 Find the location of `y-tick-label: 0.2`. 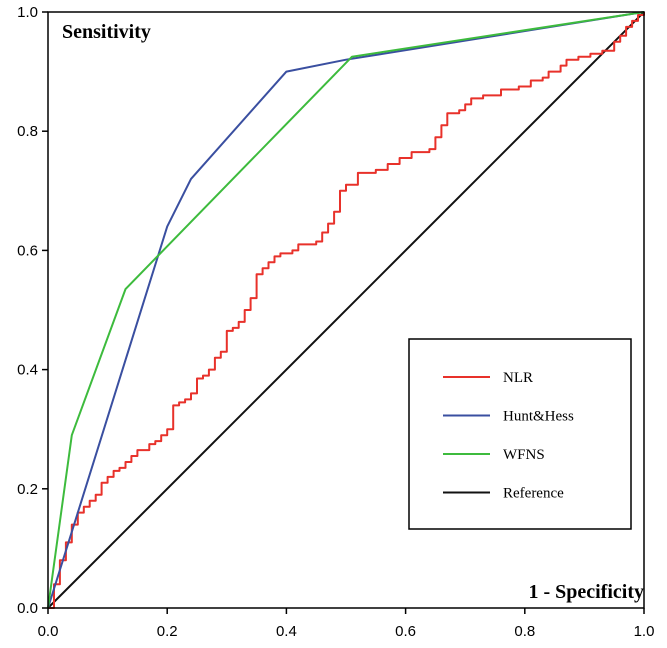

y-tick-label: 0.2 is located at coordinates (27, 489).